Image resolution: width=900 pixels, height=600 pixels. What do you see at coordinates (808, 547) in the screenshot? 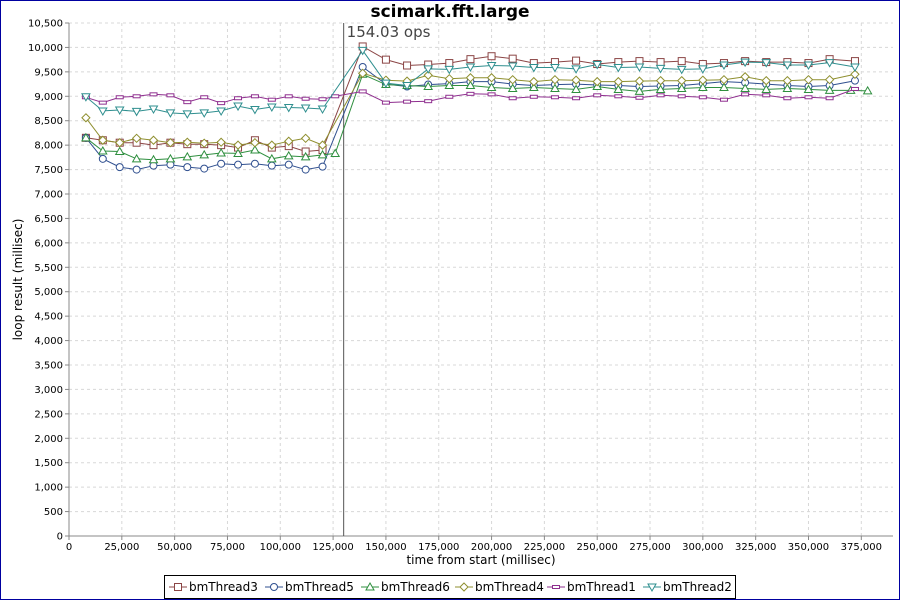
I see `x-tick-label: 350,000` at bounding box center [808, 547].